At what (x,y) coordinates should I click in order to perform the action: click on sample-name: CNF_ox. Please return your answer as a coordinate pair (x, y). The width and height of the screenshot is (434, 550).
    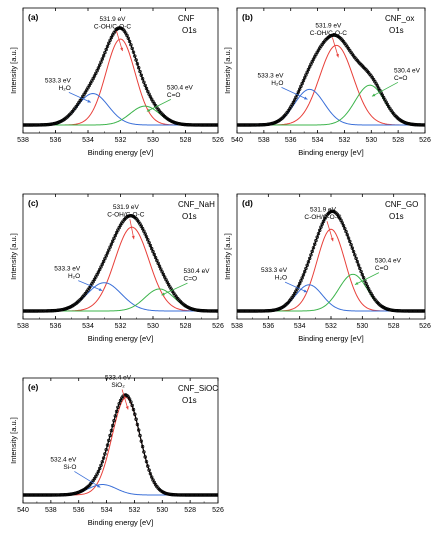
    Looking at the image, I should click on (399, 18).